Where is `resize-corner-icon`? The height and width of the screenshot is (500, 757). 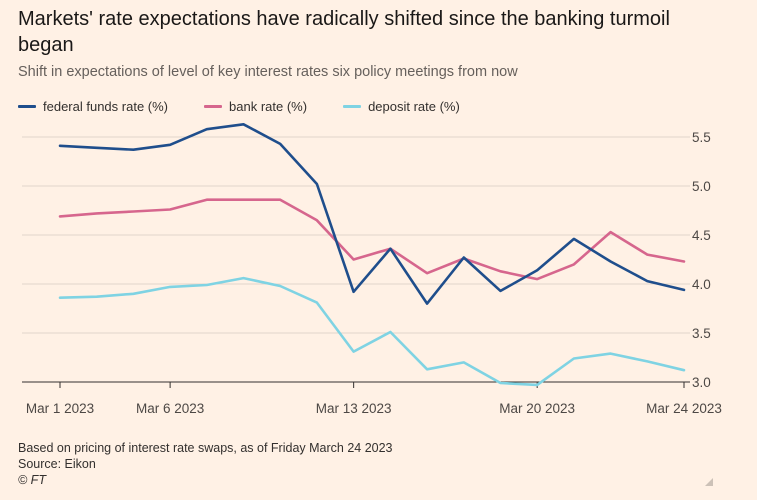
resize-corner-icon is located at coordinates (709, 482).